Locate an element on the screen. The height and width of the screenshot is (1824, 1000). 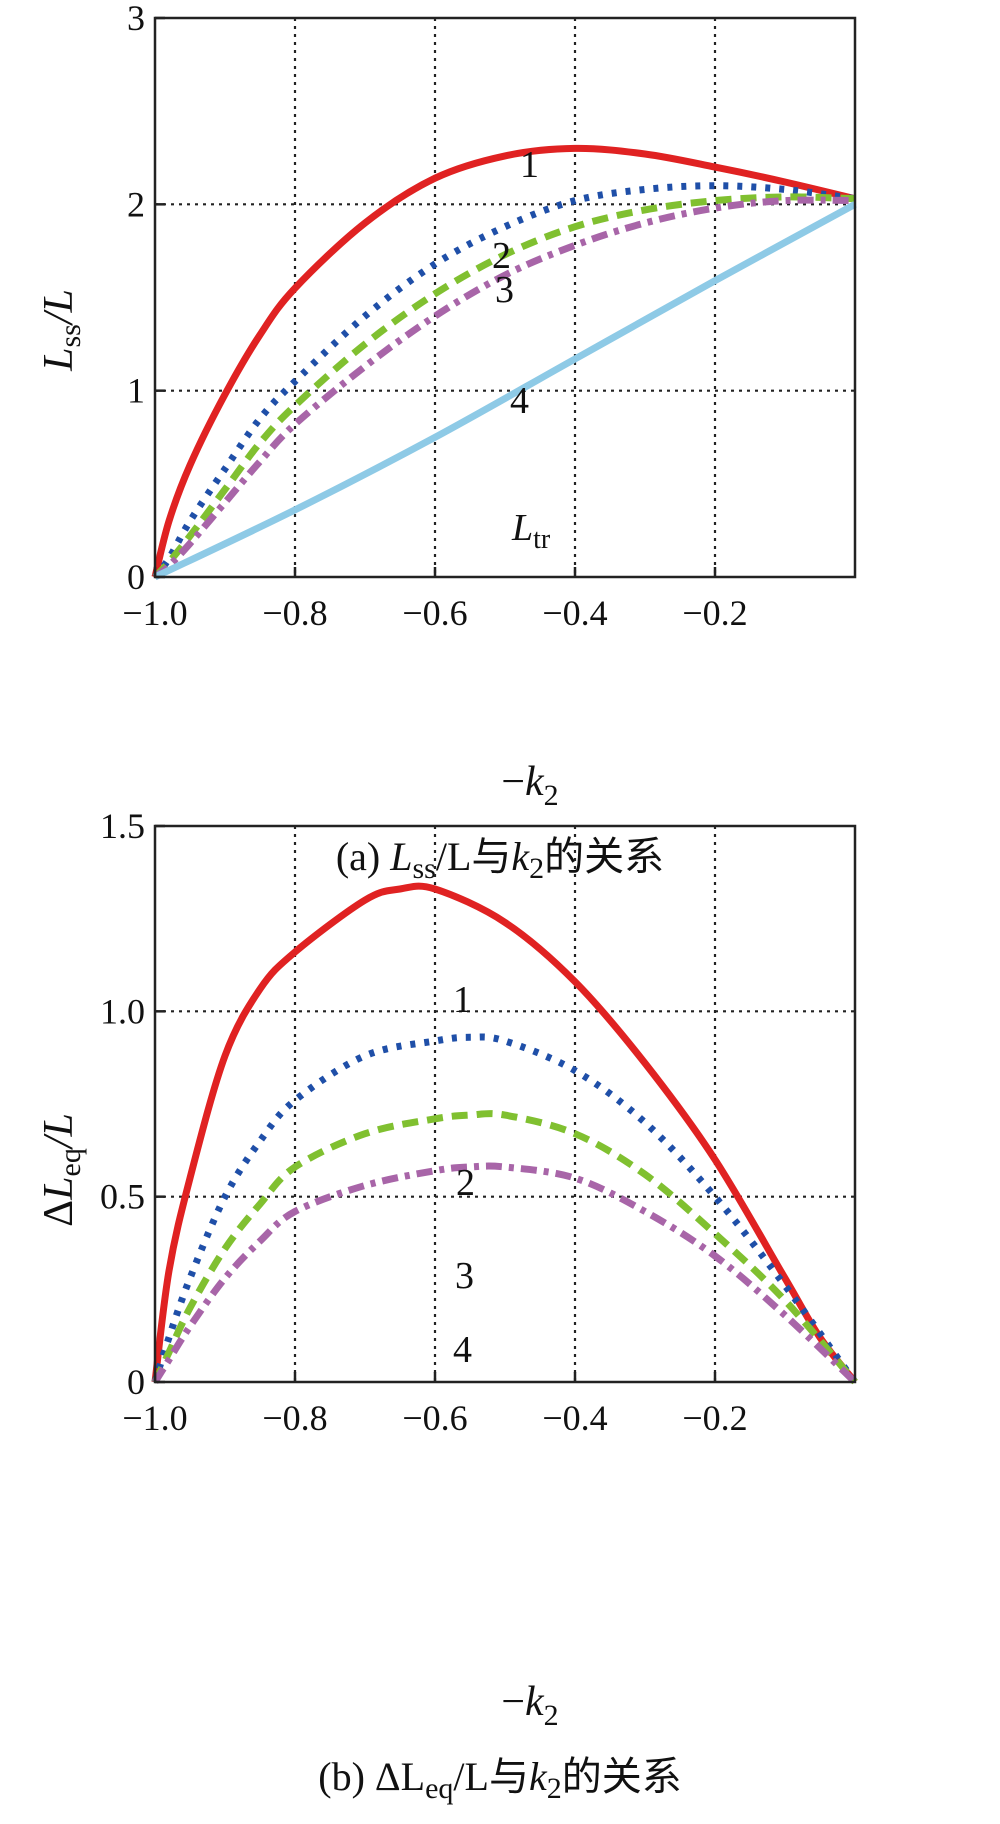
panel-b-x-axis-label: −k2 is located at coordinates (529, 1705).